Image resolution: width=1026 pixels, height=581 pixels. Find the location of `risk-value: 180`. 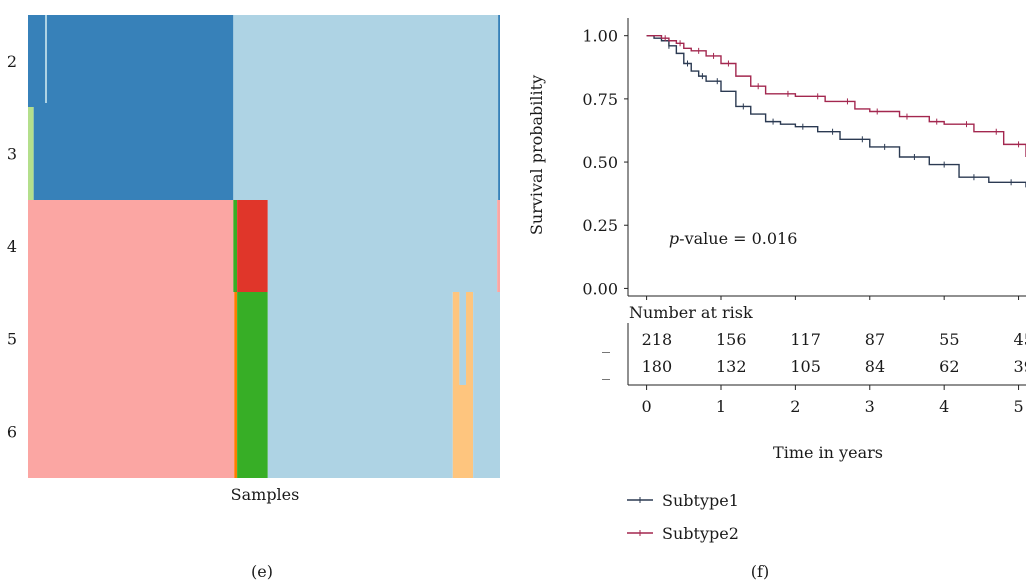

risk-value: 180 is located at coordinates (657, 366).